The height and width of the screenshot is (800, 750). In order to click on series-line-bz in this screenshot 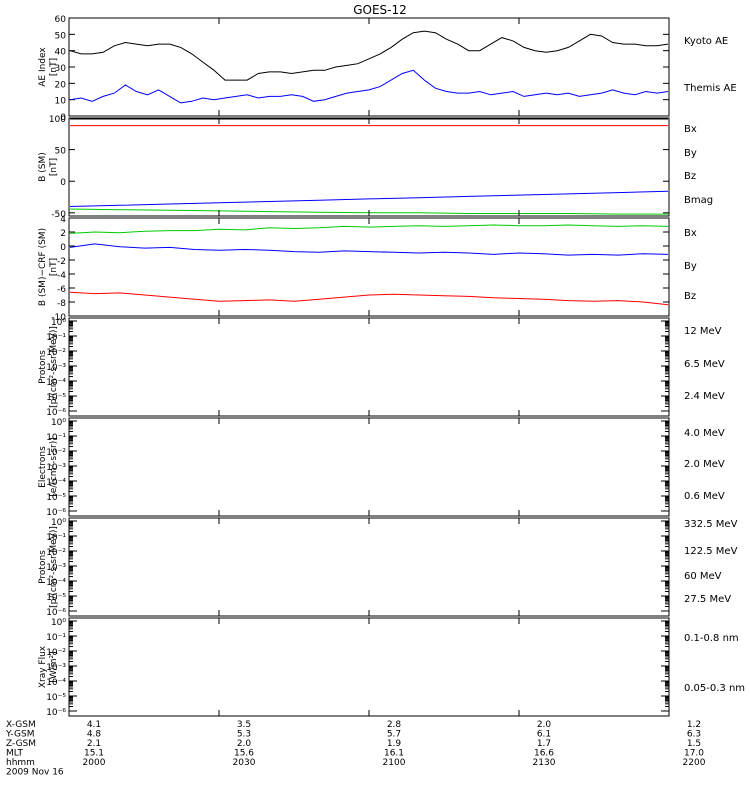, I will do `click(369, 298)`.